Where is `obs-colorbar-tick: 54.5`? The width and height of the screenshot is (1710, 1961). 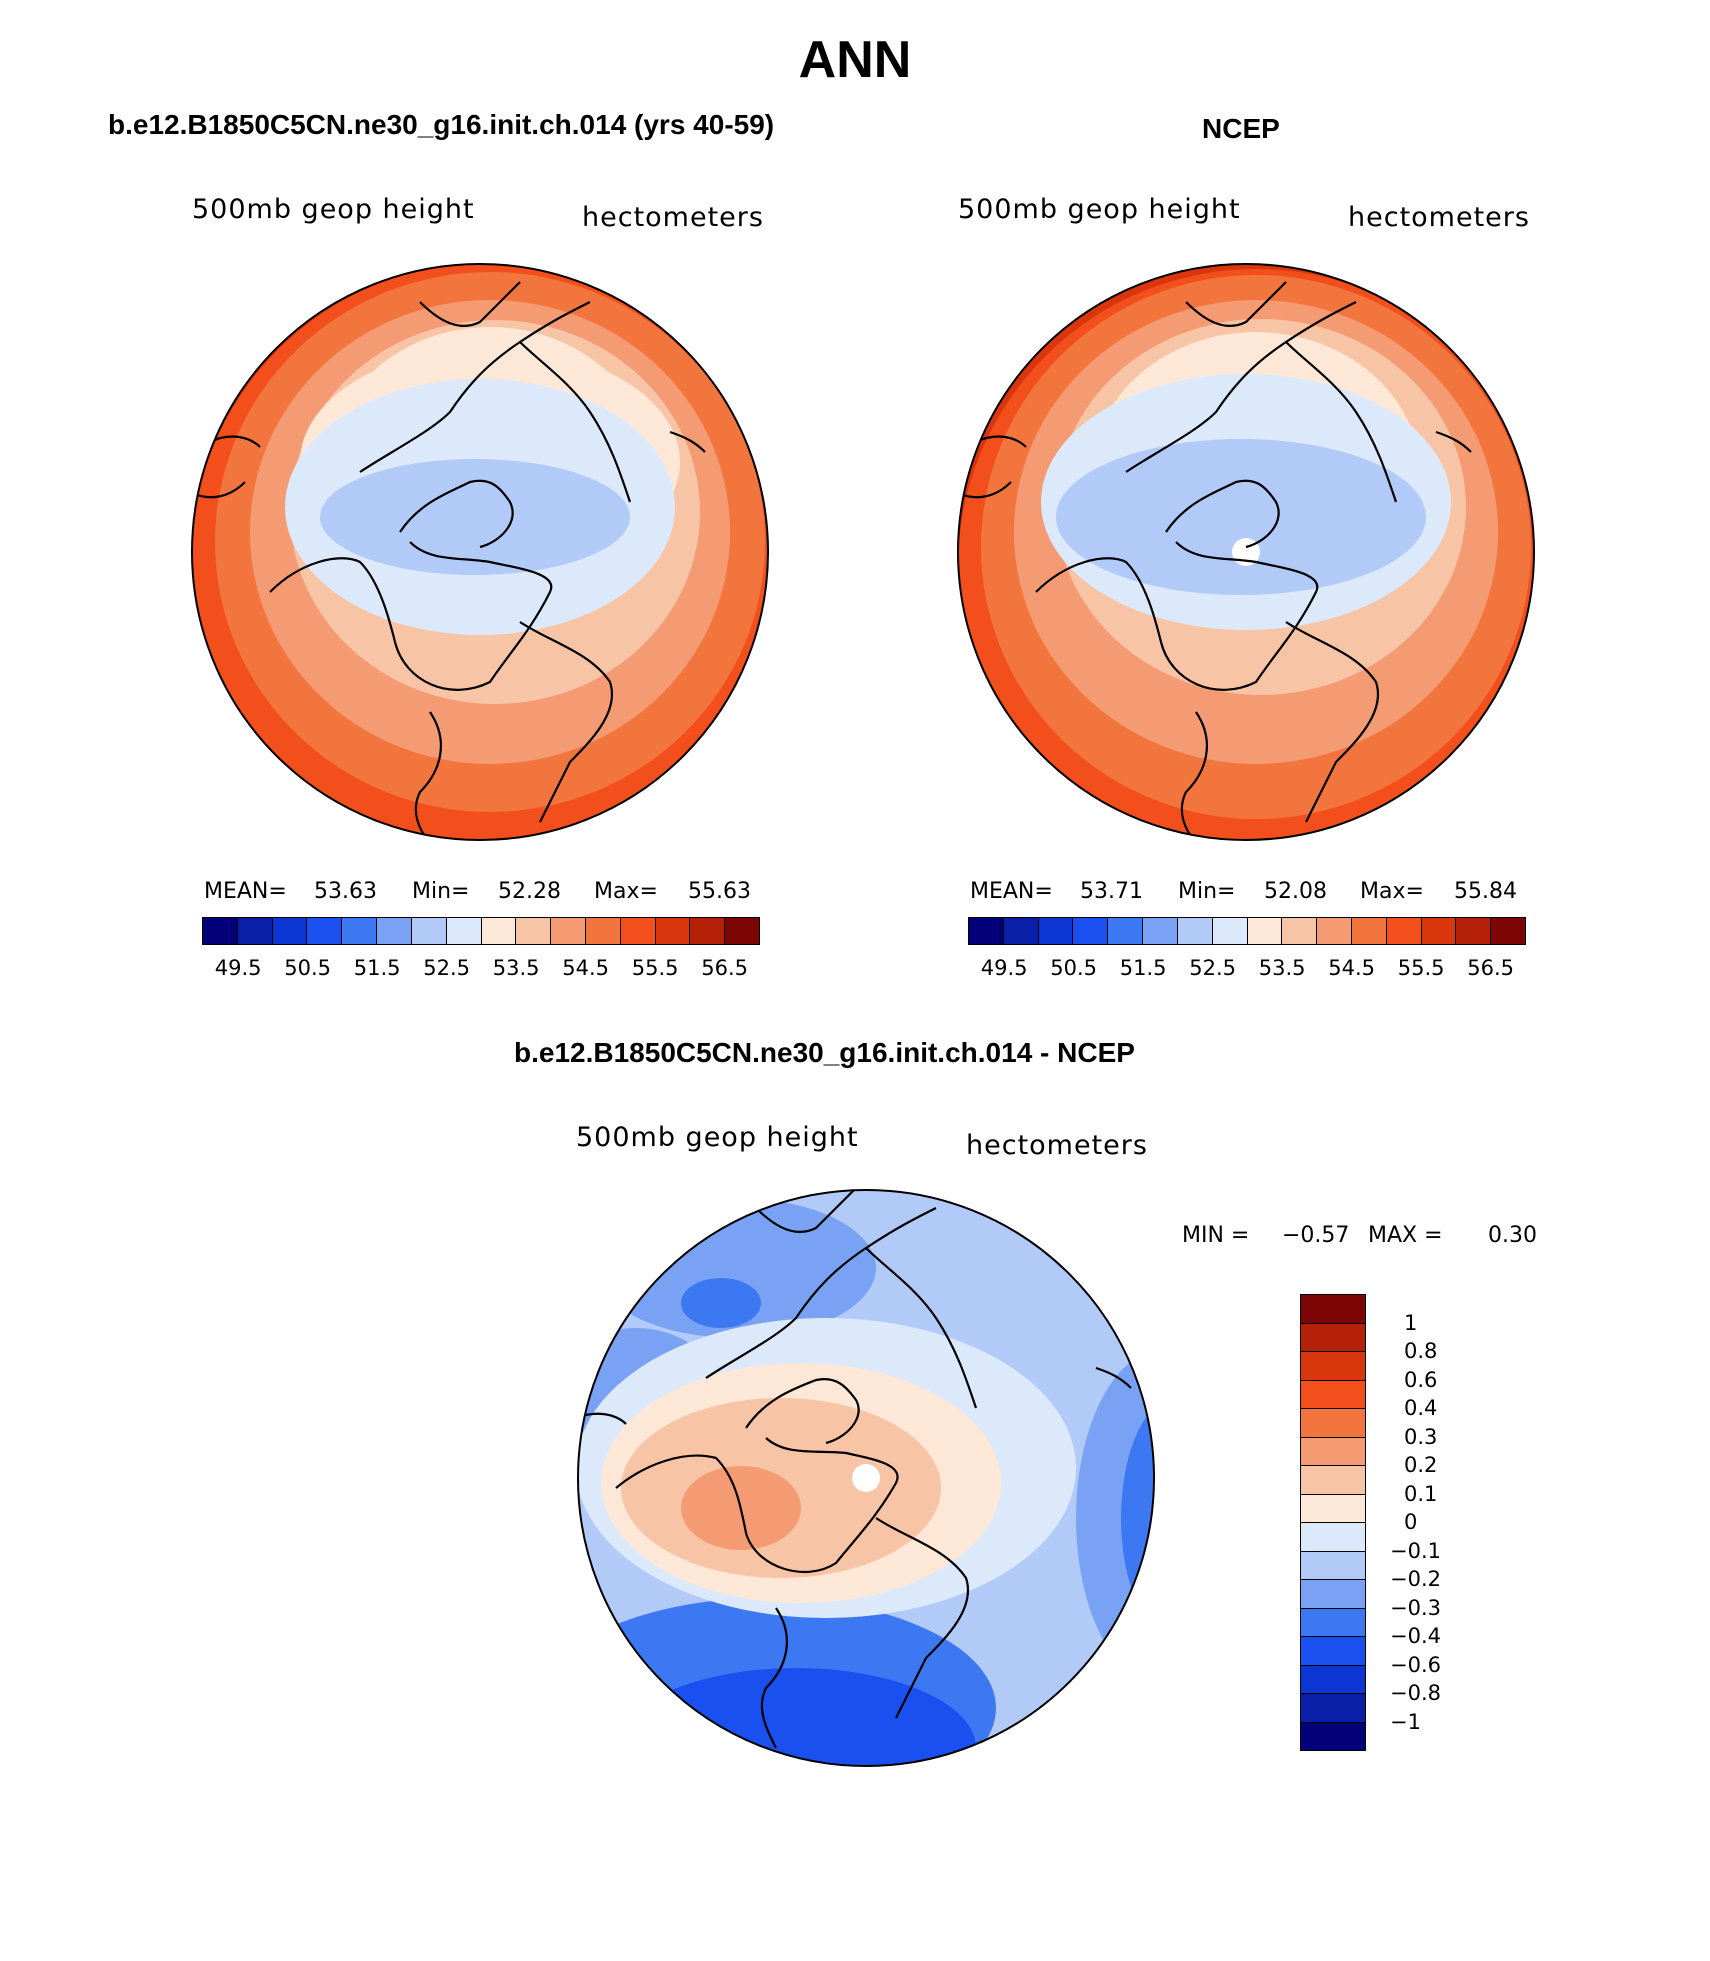
obs-colorbar-tick: 54.5 is located at coordinates (1352, 968).